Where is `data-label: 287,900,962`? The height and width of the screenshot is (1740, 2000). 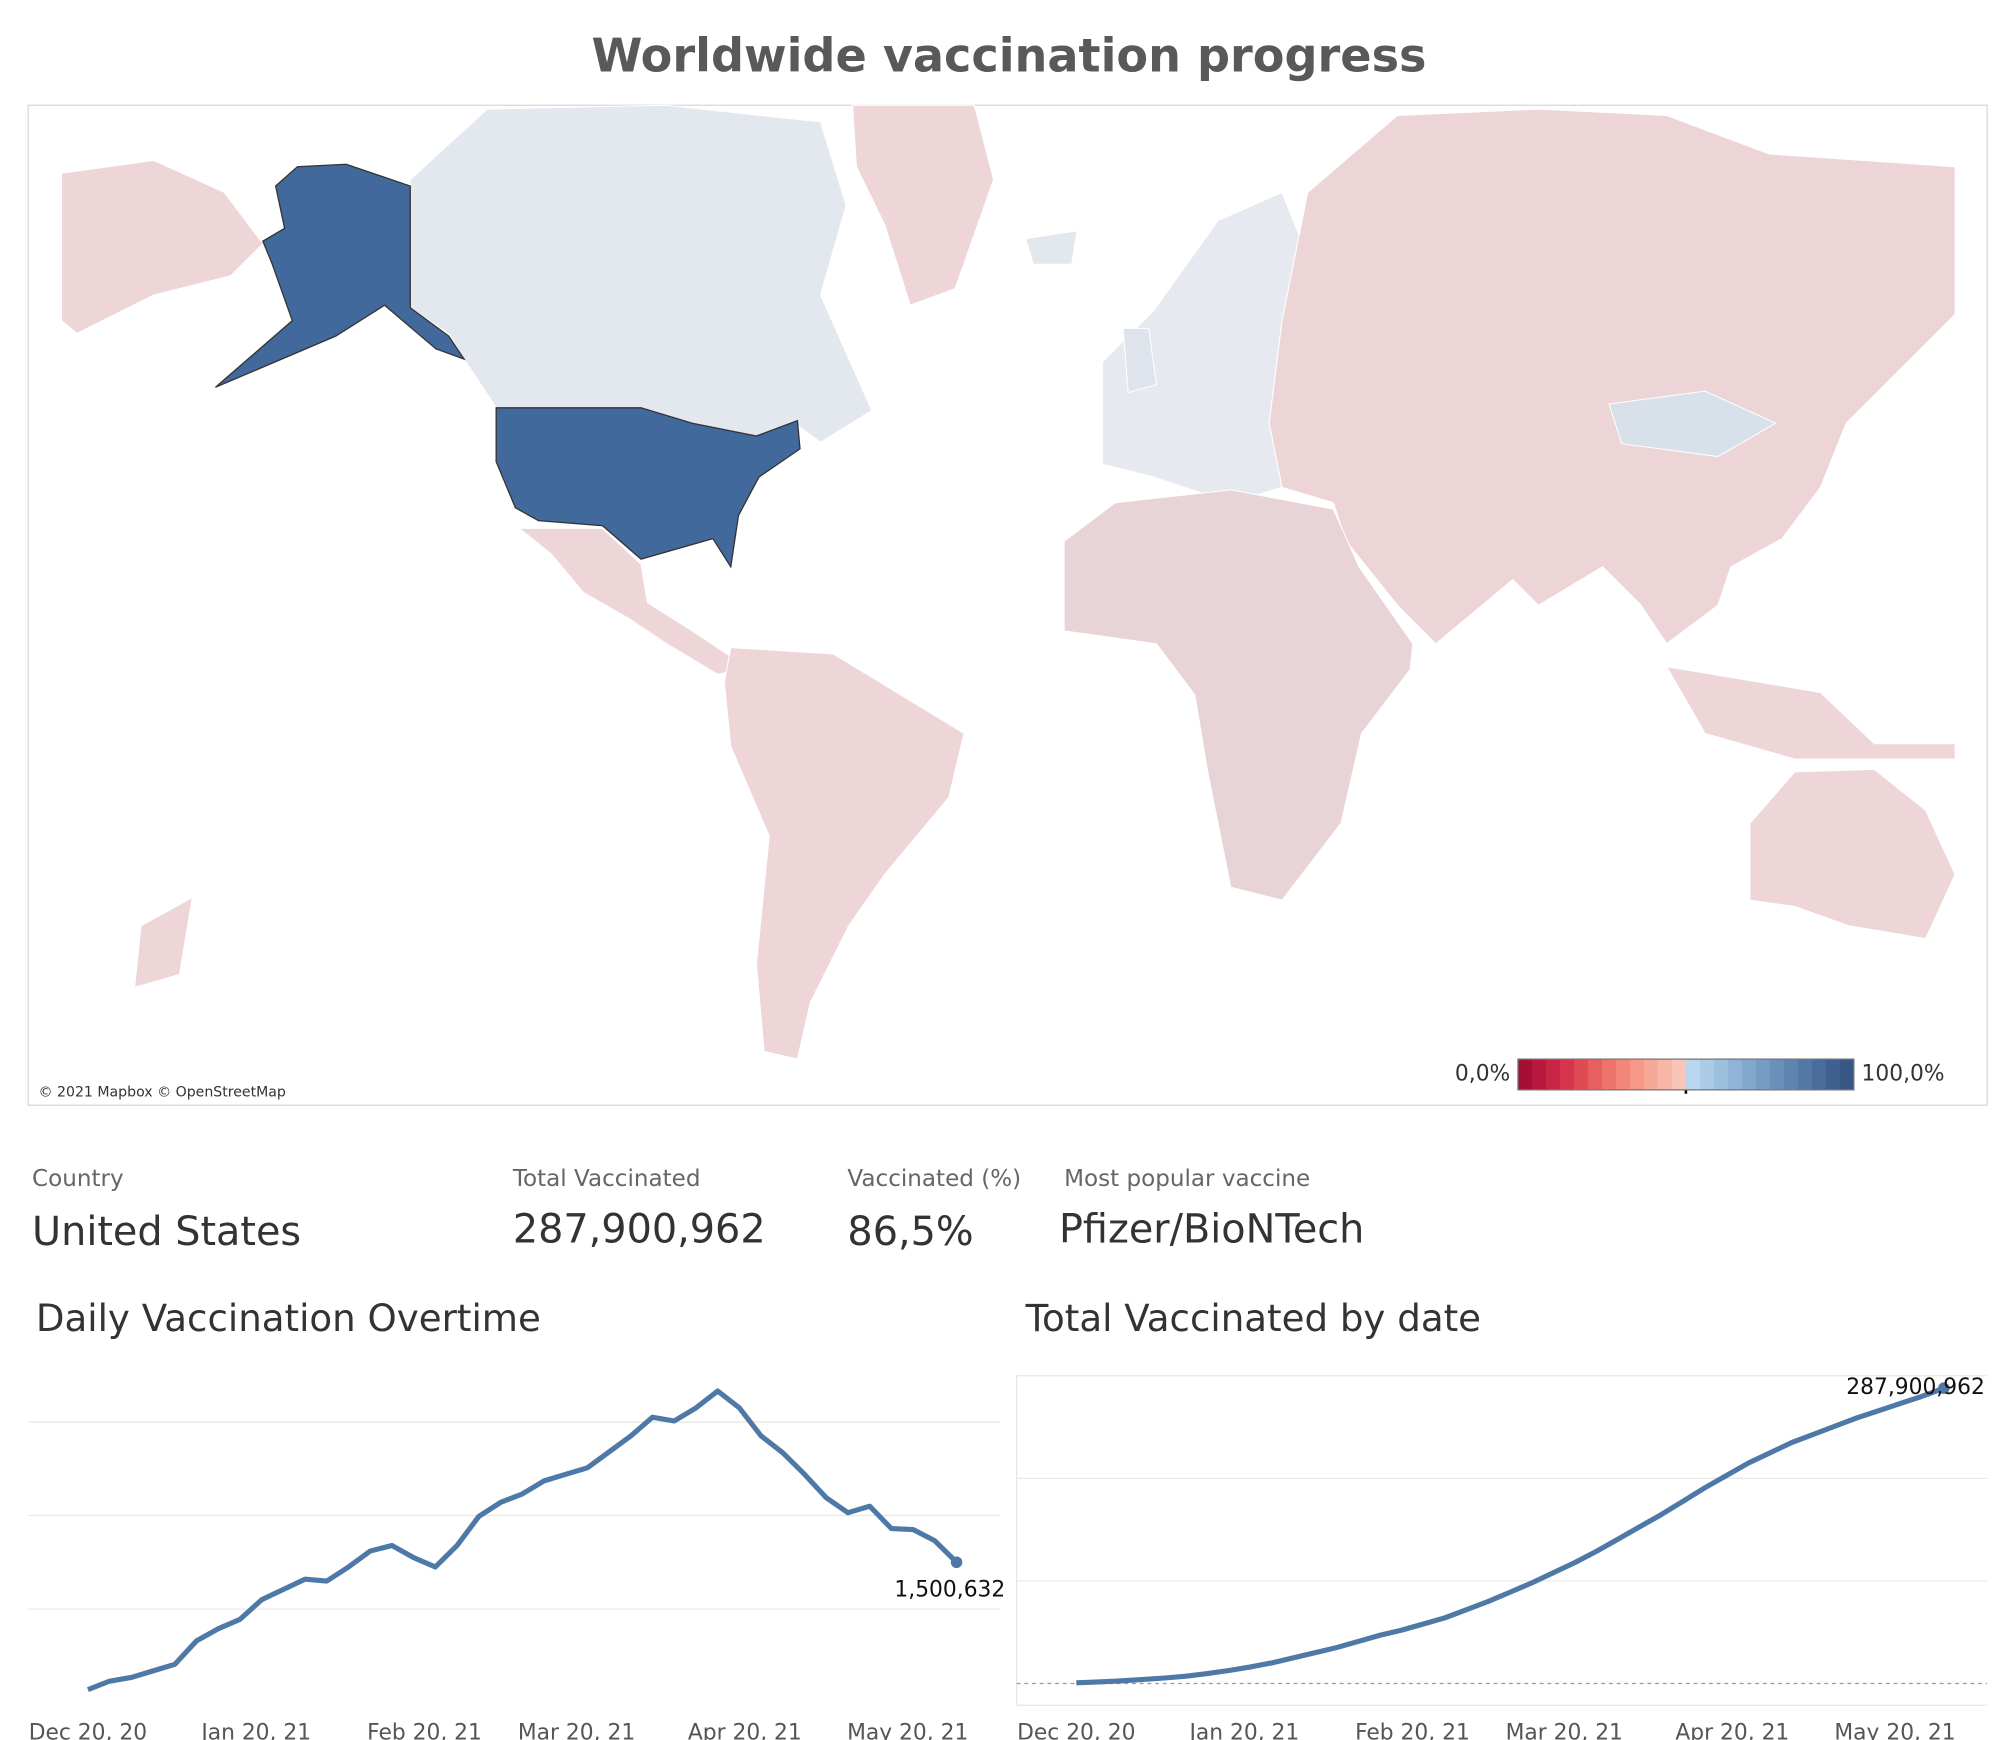
data-label: 287,900,962 is located at coordinates (1915, 1387).